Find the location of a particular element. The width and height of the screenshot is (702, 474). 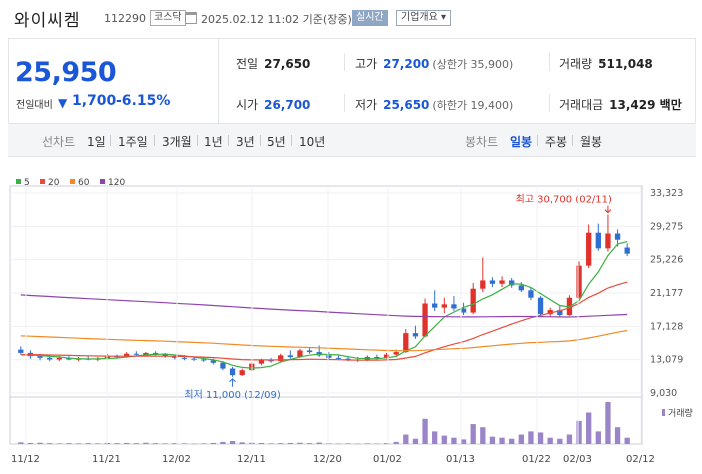

candle-weekly: 주봉 is located at coordinates (556, 142).